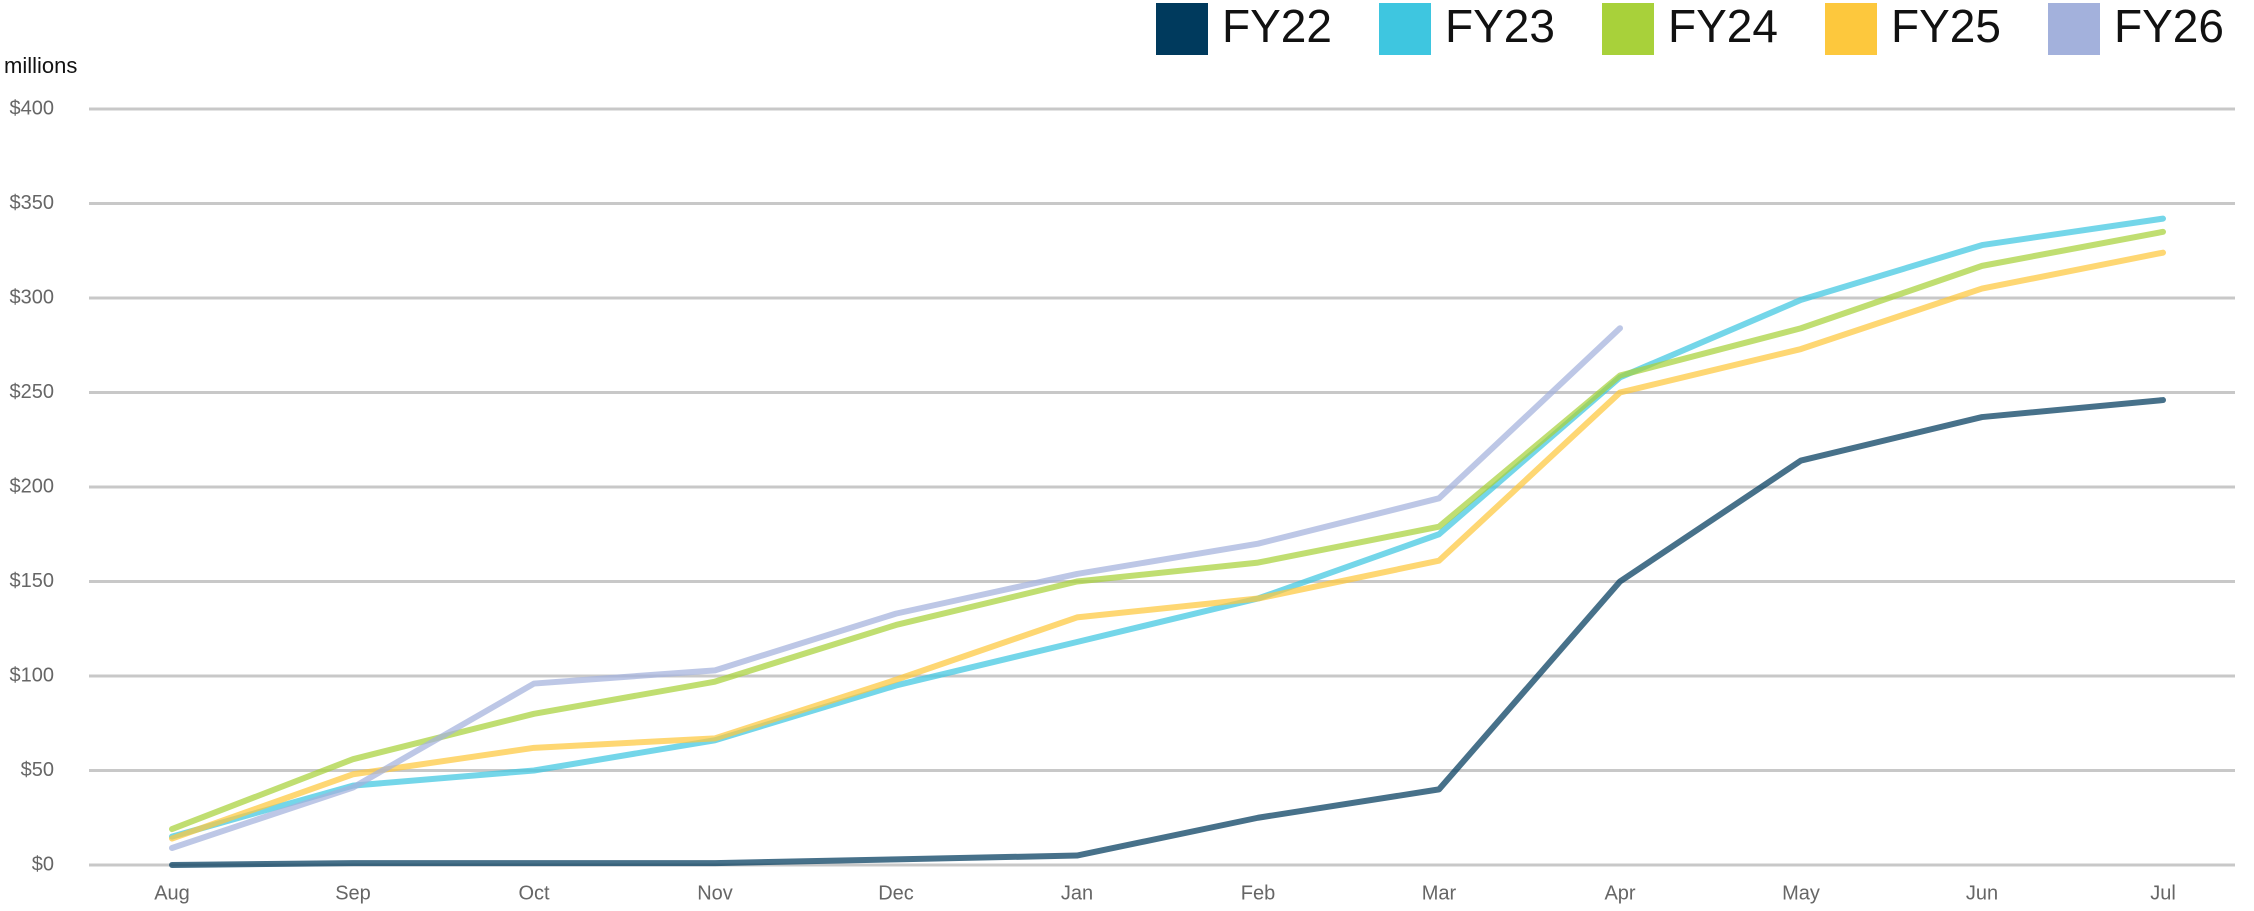 The height and width of the screenshot is (911, 2254). Describe the element at coordinates (2163, 893) in the screenshot. I see `x-tick-label: Jul` at that location.